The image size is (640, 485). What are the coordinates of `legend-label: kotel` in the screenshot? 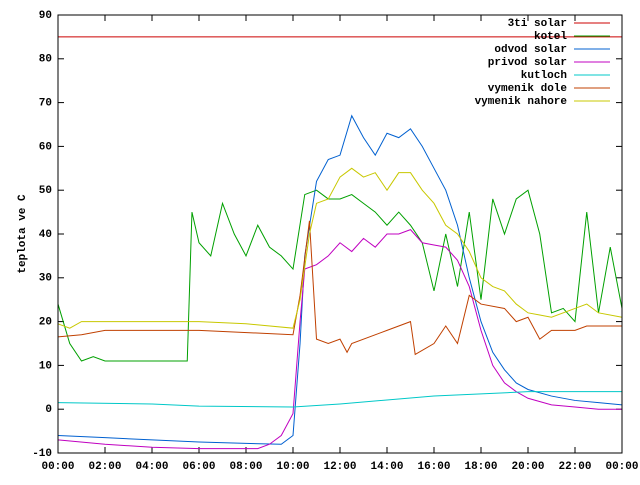 It's located at (550, 37).